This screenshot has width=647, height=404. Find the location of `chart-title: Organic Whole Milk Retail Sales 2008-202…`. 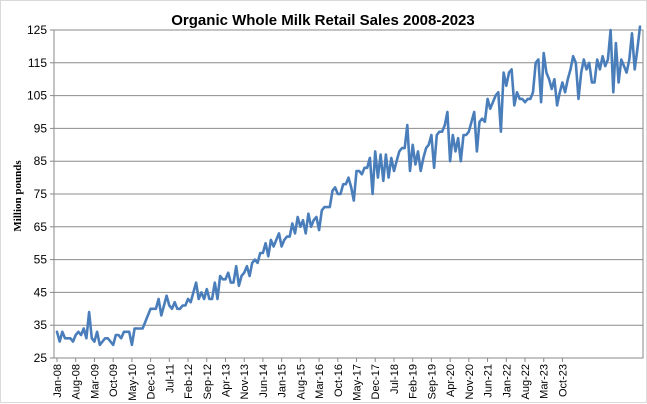

chart-title: Organic Whole Milk Retail Sales 2008-202… is located at coordinates (322, 20).